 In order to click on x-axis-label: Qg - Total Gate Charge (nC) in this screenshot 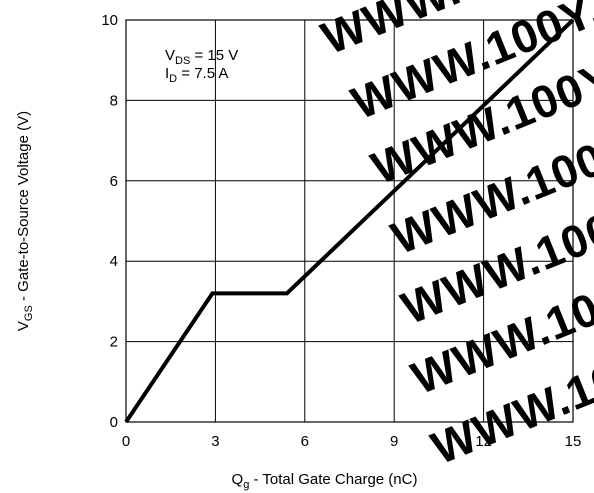, I will do `click(325, 481)`.